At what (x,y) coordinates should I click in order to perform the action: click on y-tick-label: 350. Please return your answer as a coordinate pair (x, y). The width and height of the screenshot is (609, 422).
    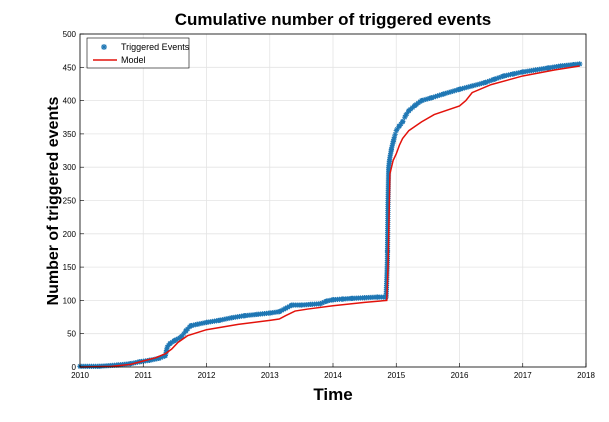
    Looking at the image, I should click on (70, 134).